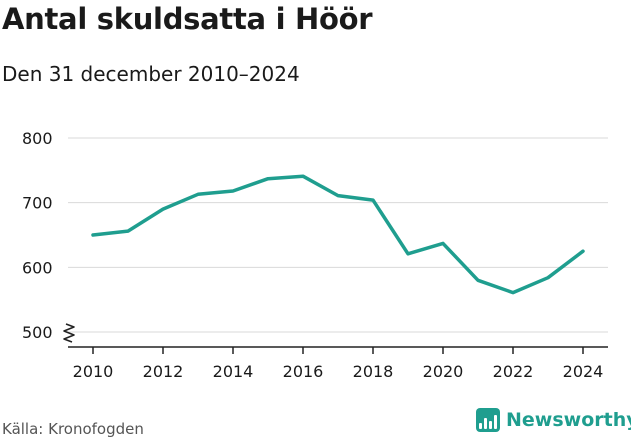 The image size is (631, 439). Describe the element at coordinates (198, 194) in the screenshot. I see `data-point-2013` at that location.